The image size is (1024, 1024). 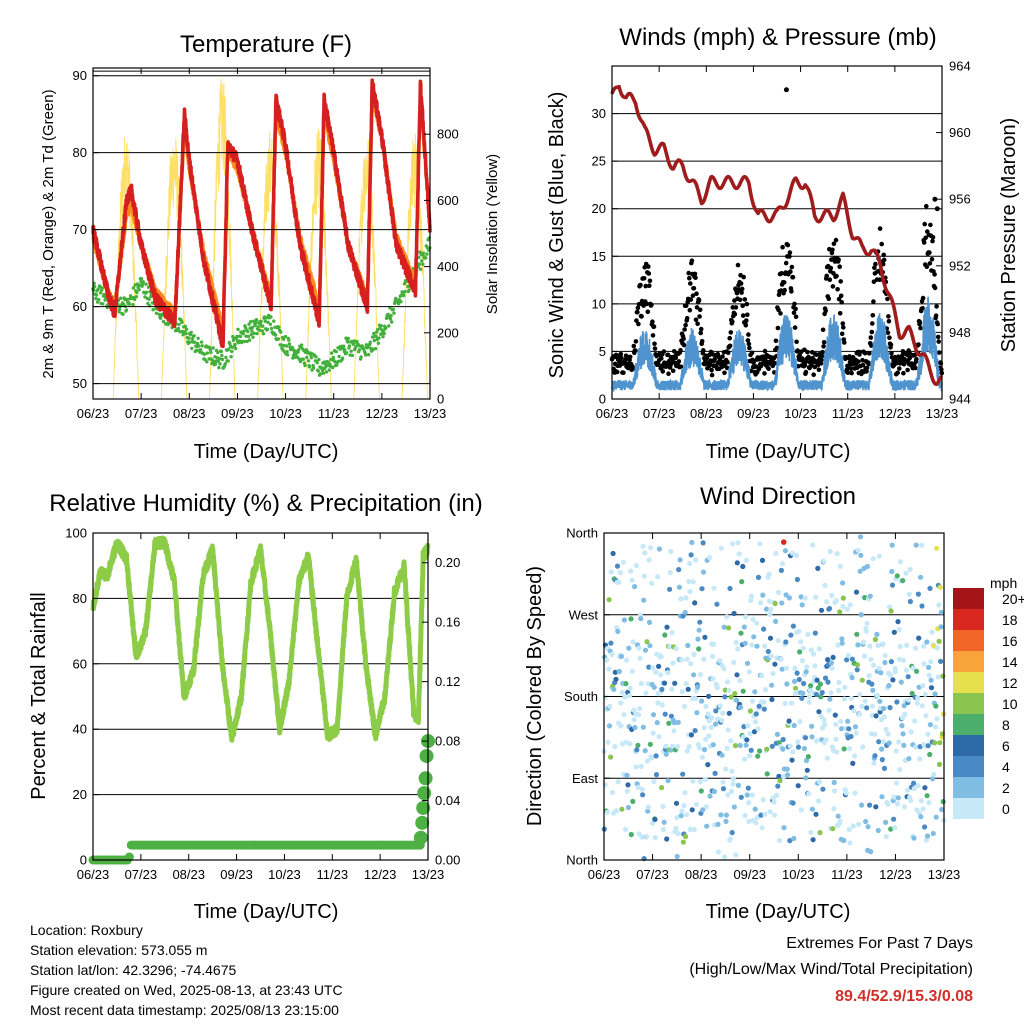 I want to click on wind-y2-tick-label: 944, so click(x=960, y=399).